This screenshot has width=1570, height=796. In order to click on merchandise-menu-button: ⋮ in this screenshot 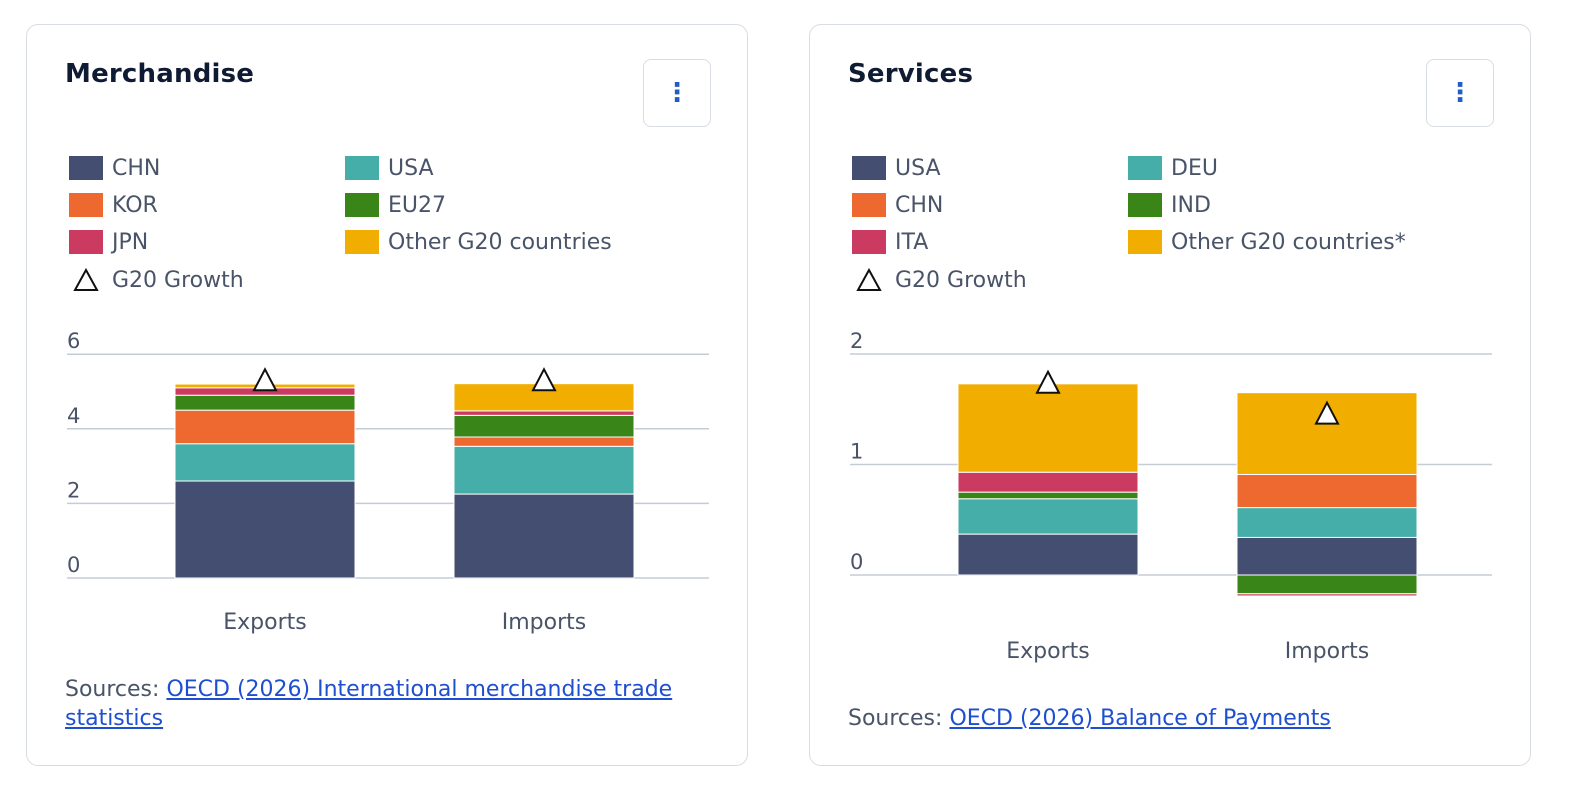, I will do `click(677, 93)`.